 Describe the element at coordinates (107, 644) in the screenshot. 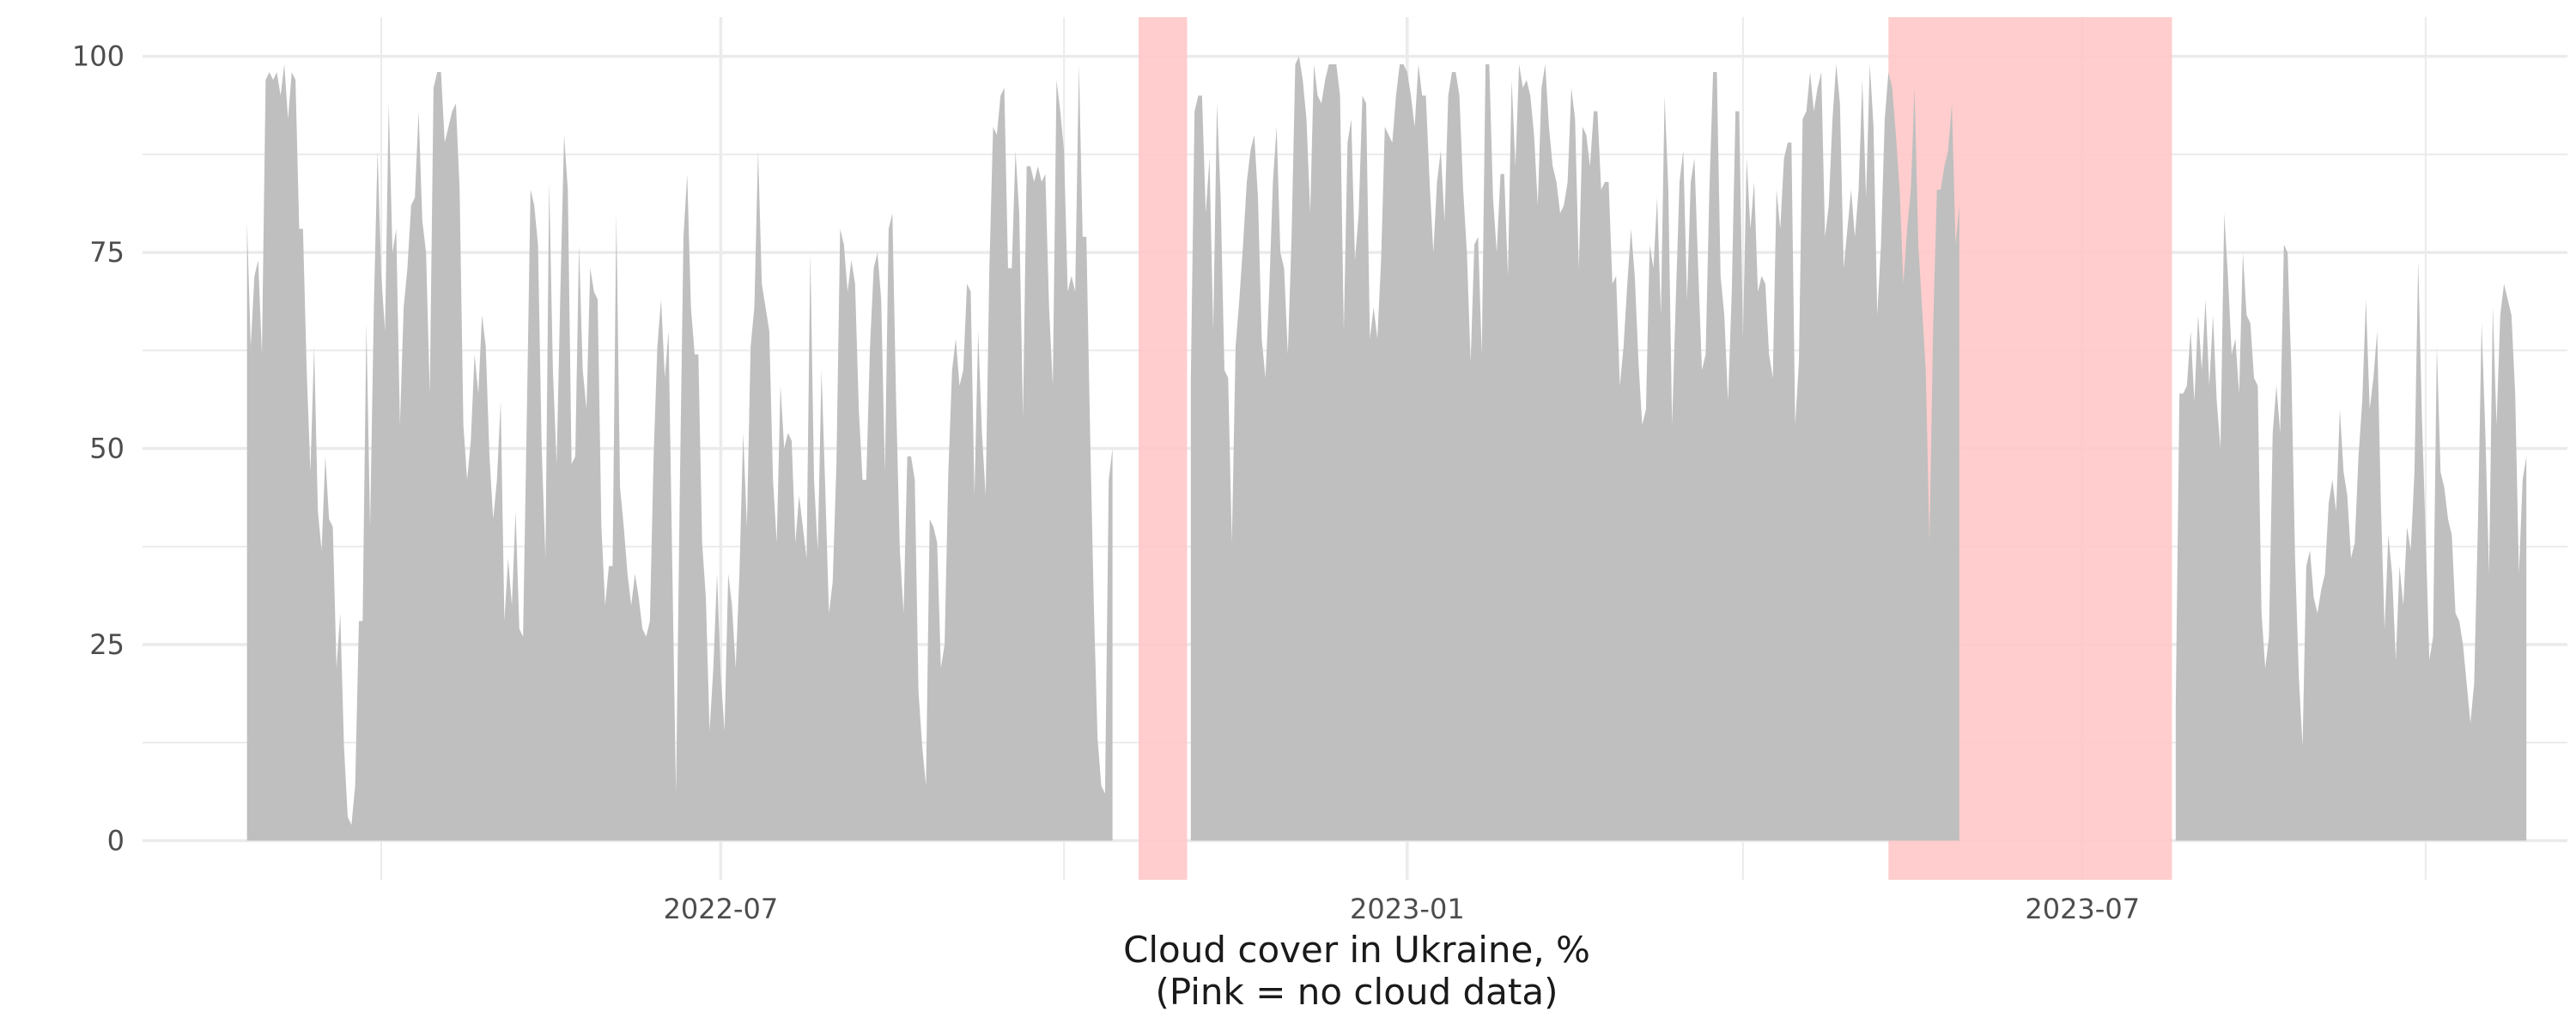

I see `y-tick-label: 25` at that location.